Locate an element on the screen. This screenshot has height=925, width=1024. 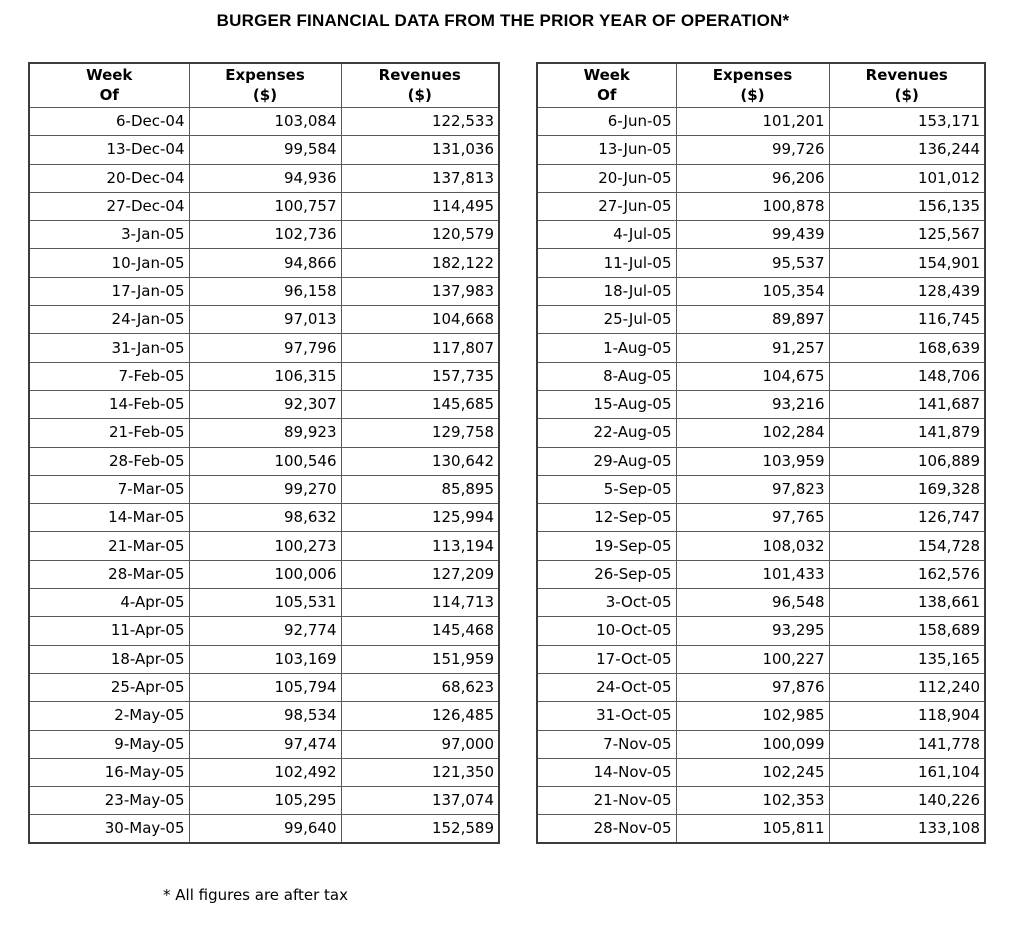
table-row: 3-Jan-05 102,736 120,579 is located at coordinates (264, 235).